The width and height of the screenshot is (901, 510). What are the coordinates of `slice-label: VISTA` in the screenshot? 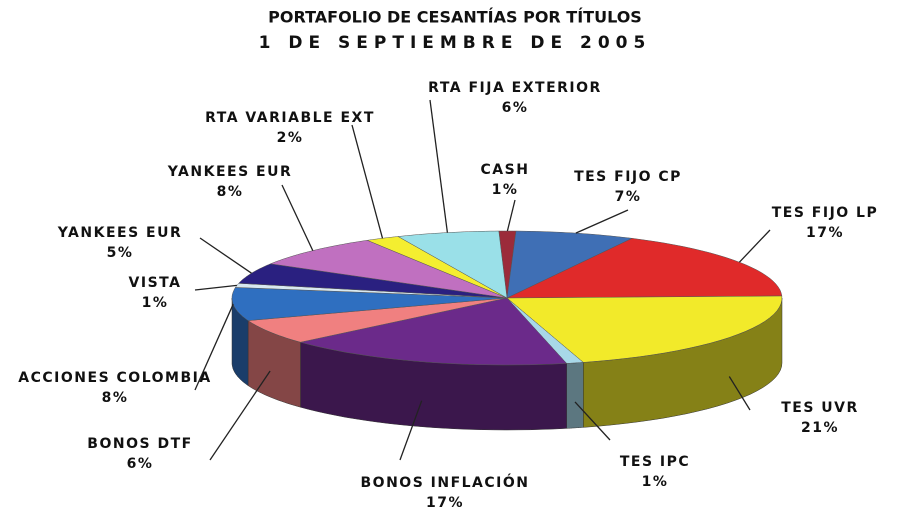 It's located at (155, 283).